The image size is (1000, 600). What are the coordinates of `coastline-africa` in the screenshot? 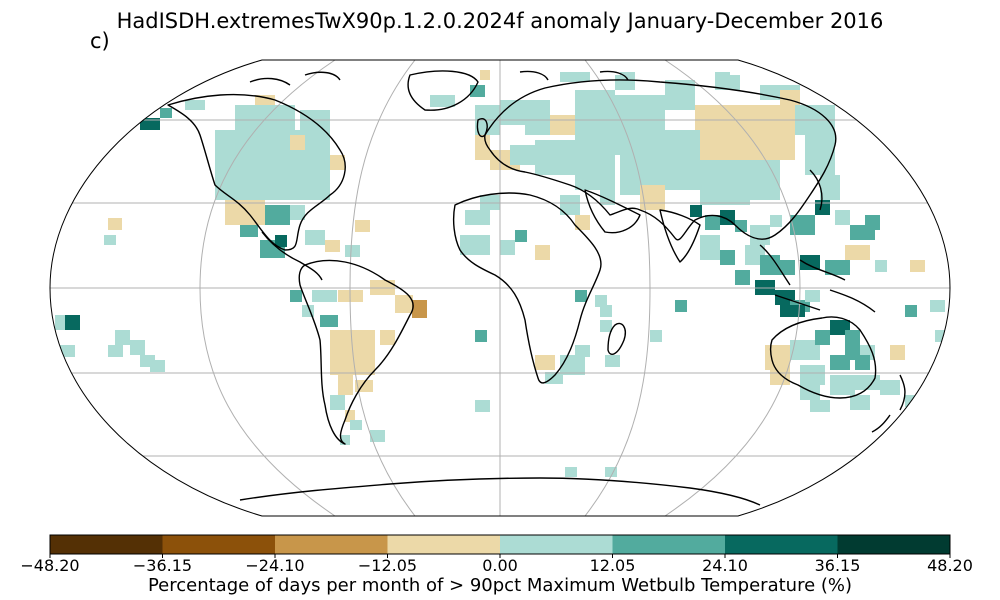 It's located at (527, 288).